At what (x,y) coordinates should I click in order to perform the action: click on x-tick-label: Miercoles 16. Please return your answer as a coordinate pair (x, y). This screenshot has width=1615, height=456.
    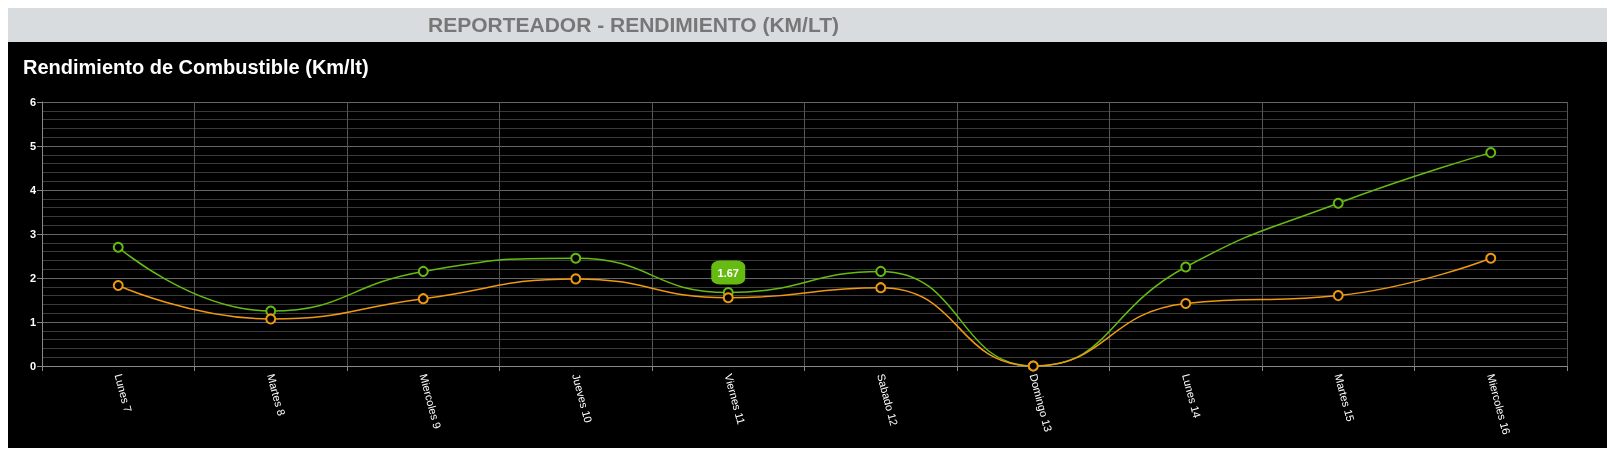
    Looking at the image, I should click on (1498, 404).